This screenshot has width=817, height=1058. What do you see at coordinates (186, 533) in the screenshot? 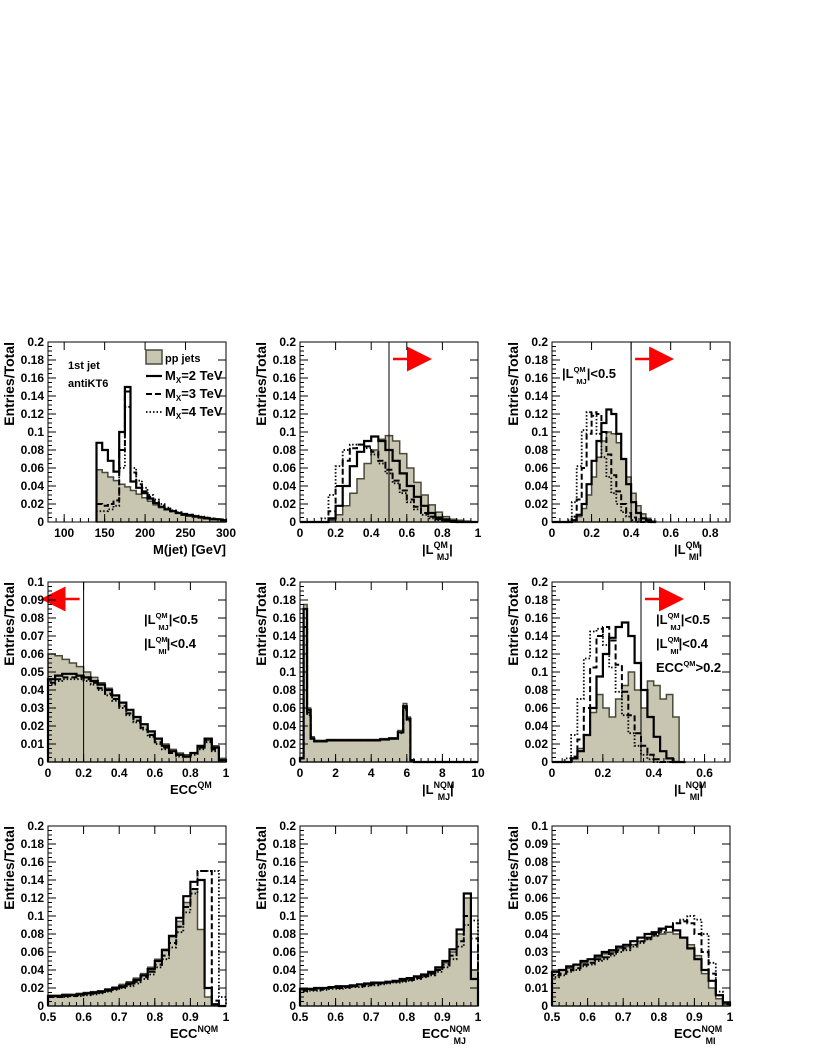
I see `x-tick-label: 250` at bounding box center [186, 533].